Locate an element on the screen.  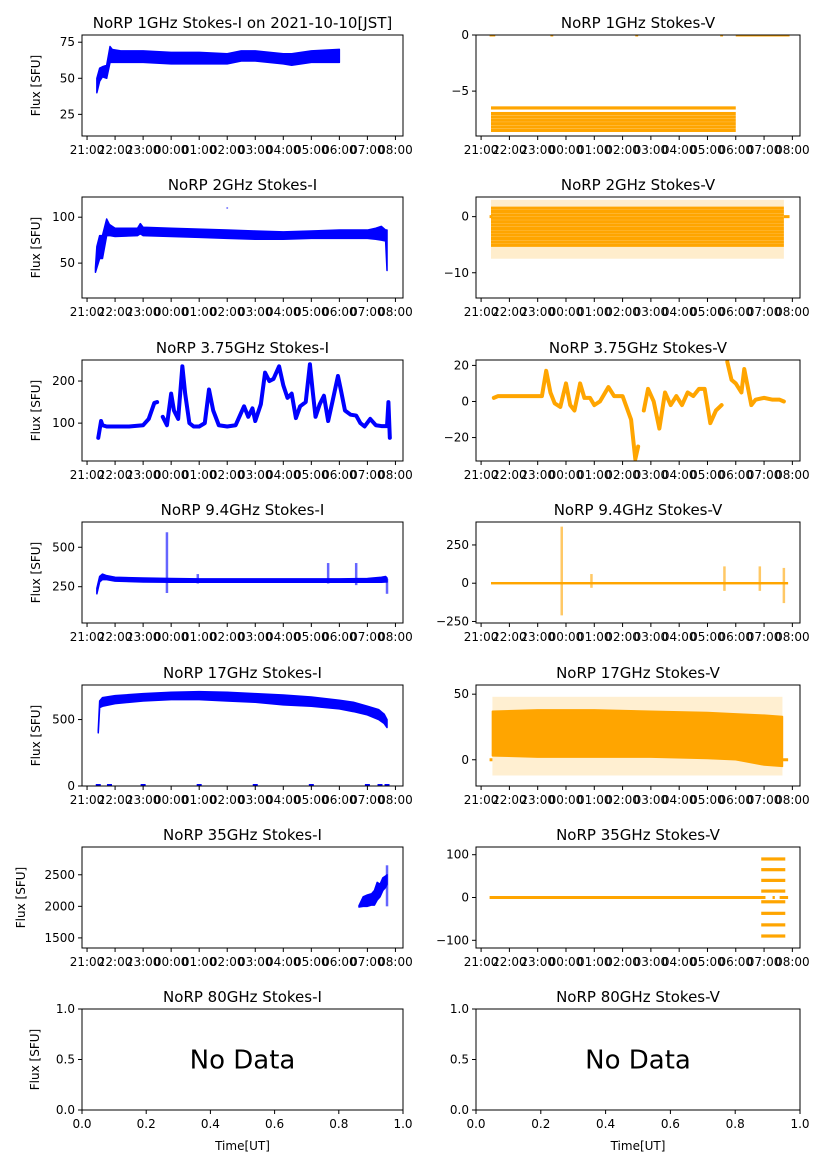
x-tick-label: 05:00 is located at coordinates (311, 150).